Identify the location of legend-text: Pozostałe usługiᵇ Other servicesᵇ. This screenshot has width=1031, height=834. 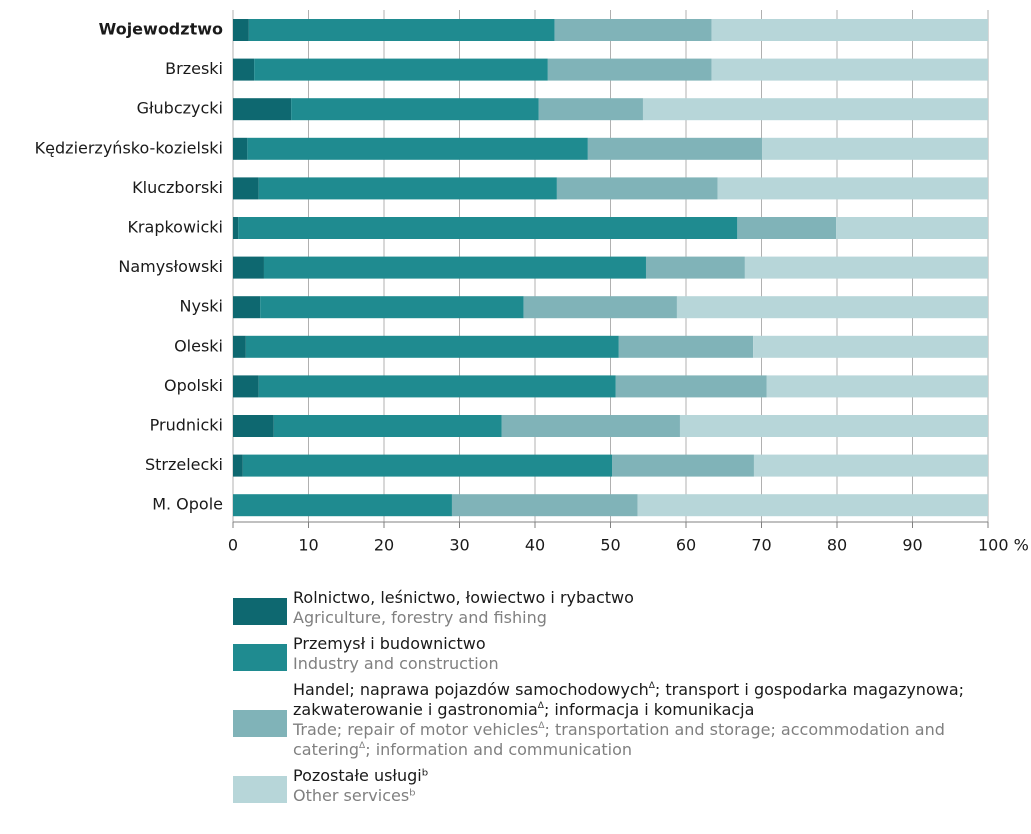
(638, 786).